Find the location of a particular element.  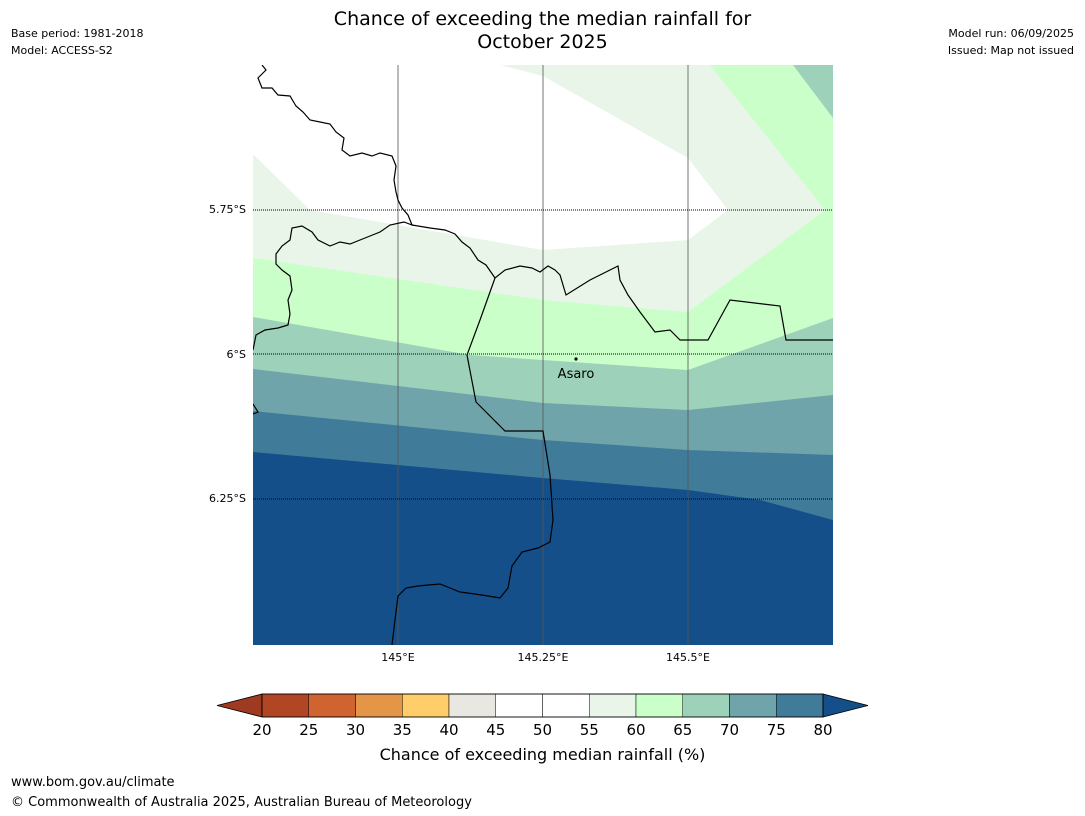

lat-label-6-25: 6.25°S is located at coordinates (227, 498).